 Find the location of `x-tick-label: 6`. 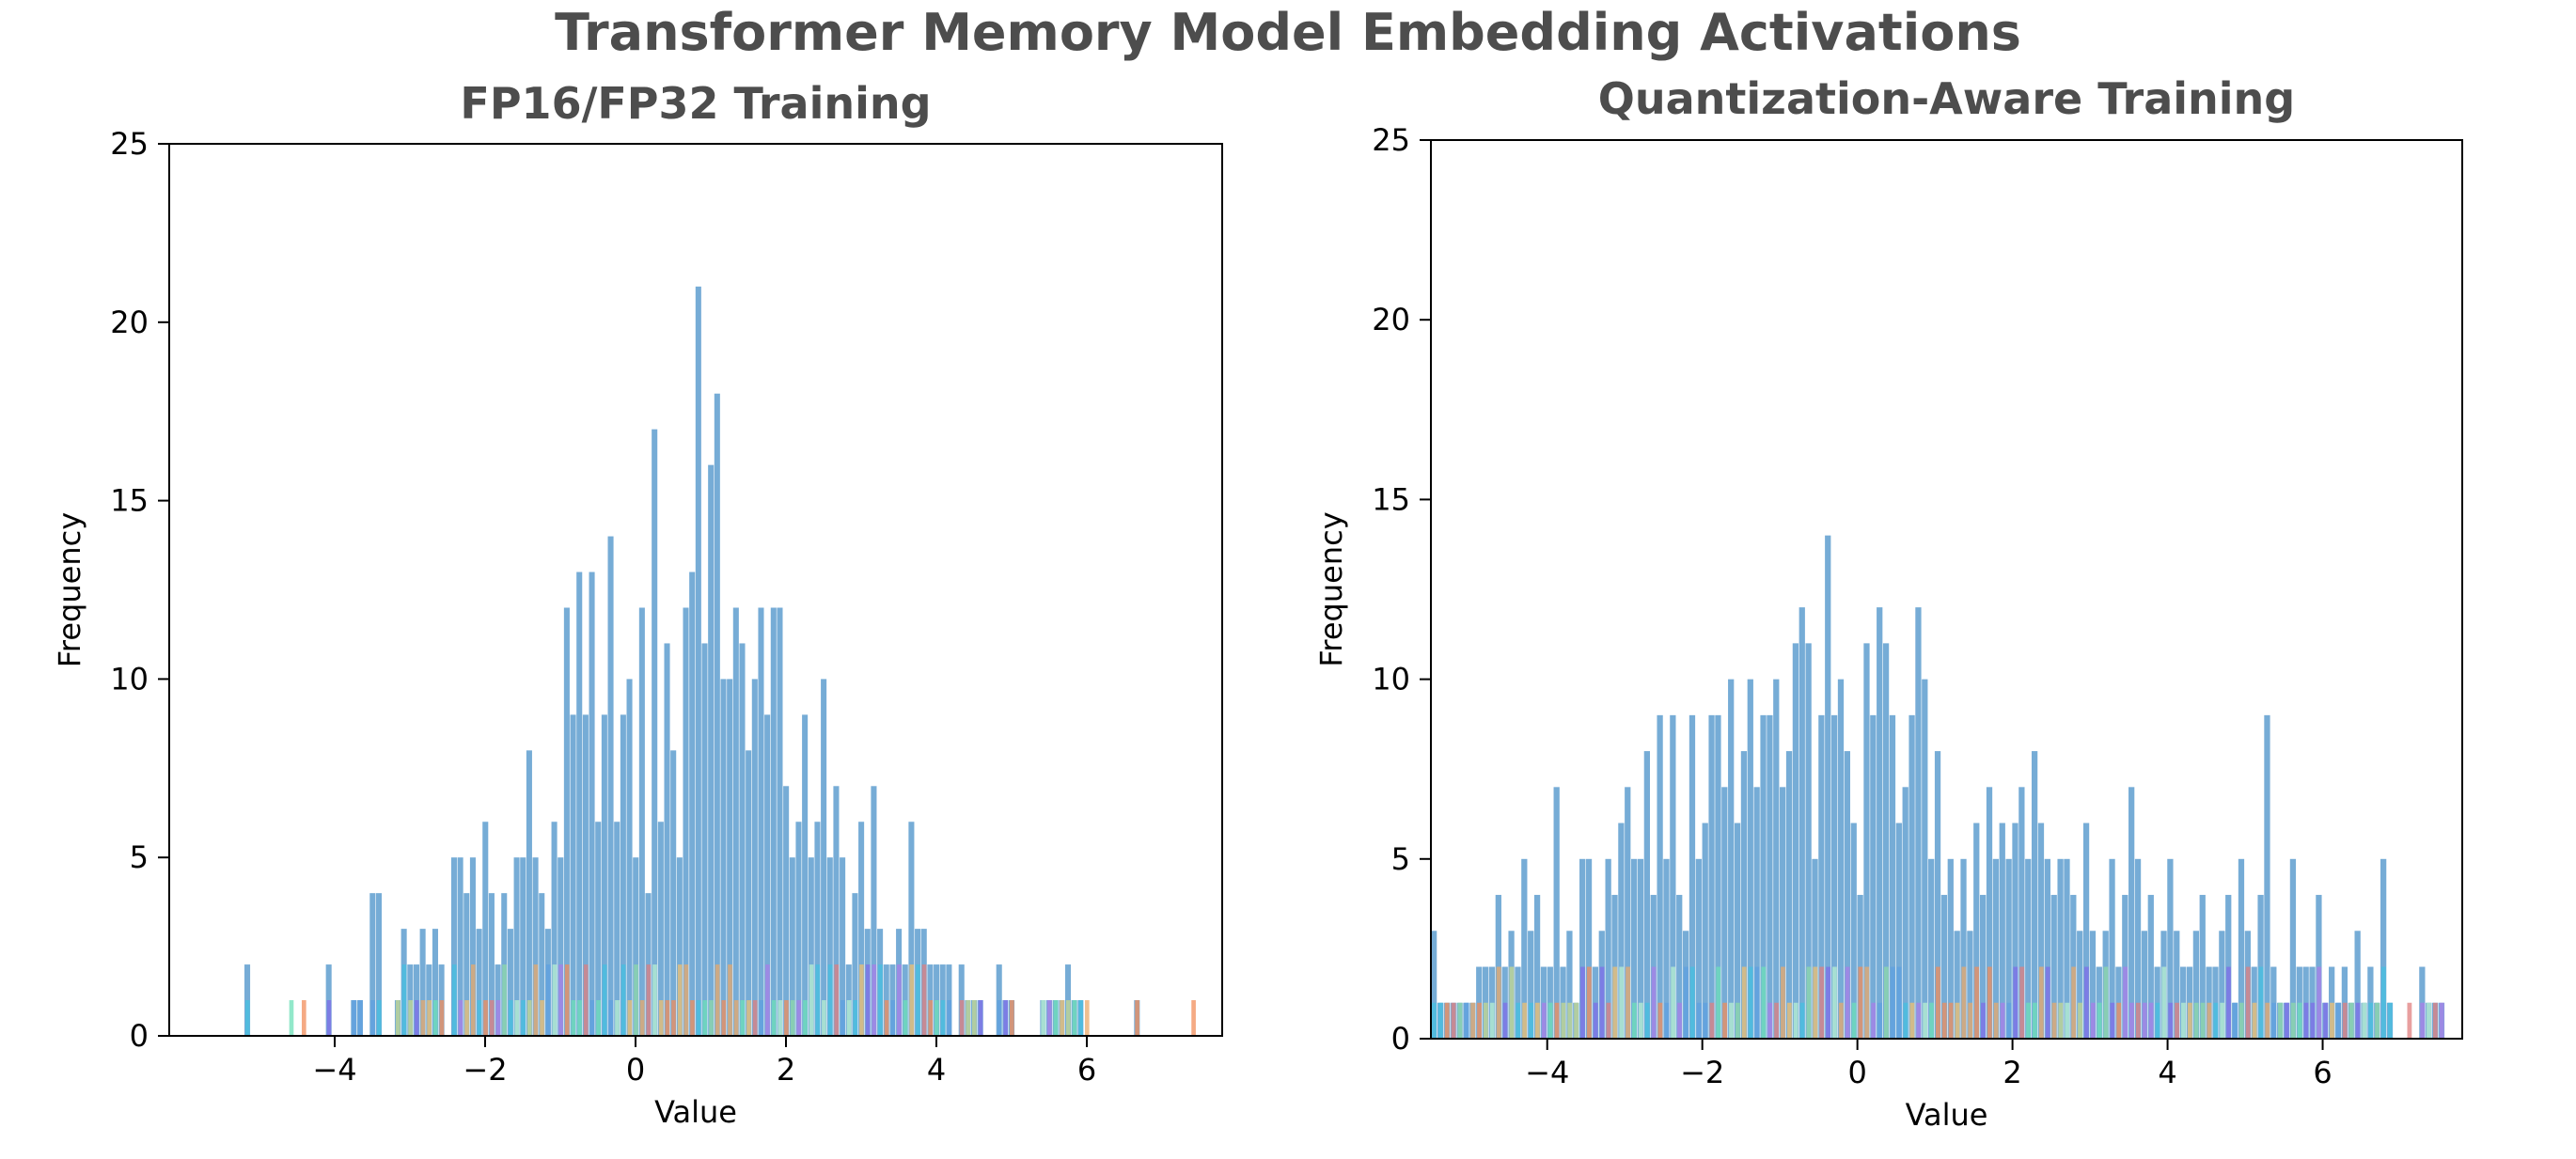

x-tick-label: 6 is located at coordinates (1086, 1070).